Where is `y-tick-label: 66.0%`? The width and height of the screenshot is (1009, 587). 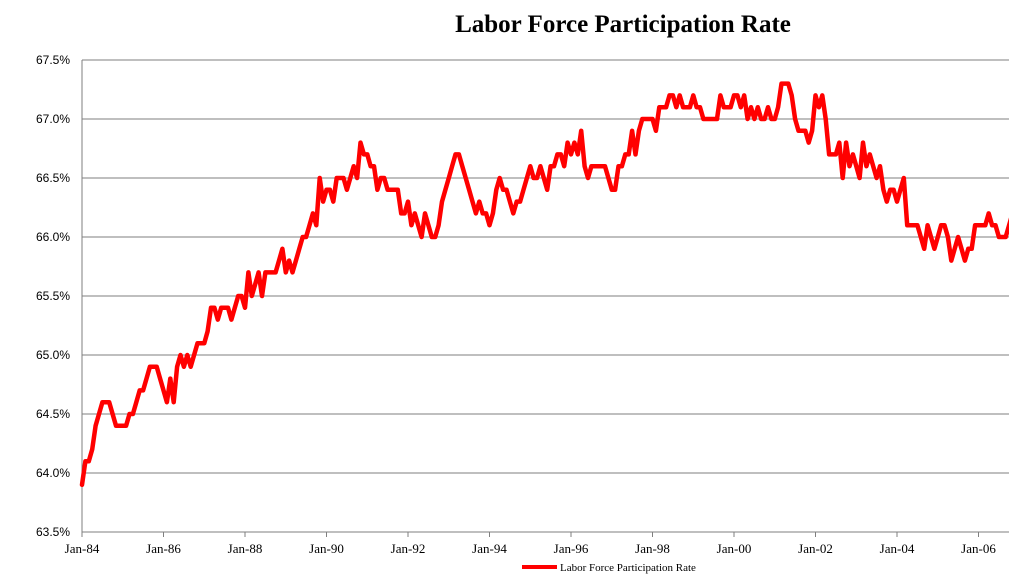 y-tick-label: 66.0% is located at coordinates (53, 237).